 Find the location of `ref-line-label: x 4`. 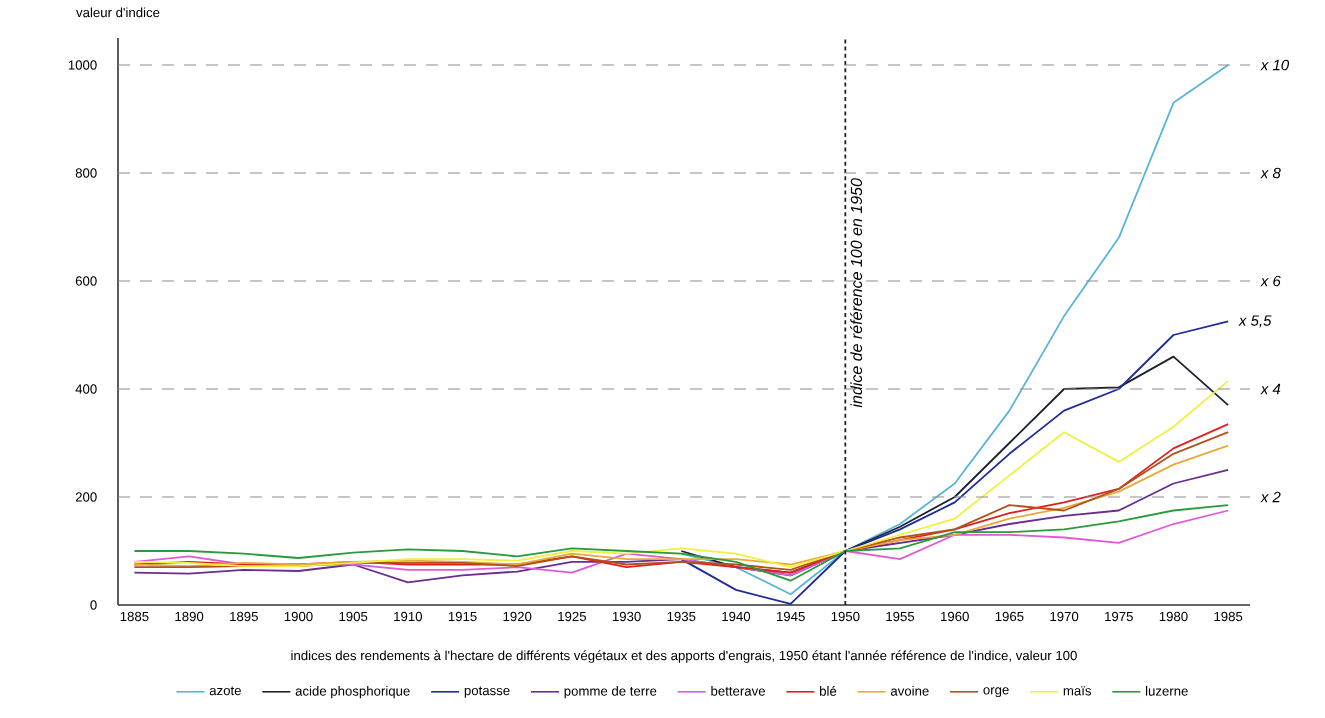

ref-line-label: x 4 is located at coordinates (1270, 389).